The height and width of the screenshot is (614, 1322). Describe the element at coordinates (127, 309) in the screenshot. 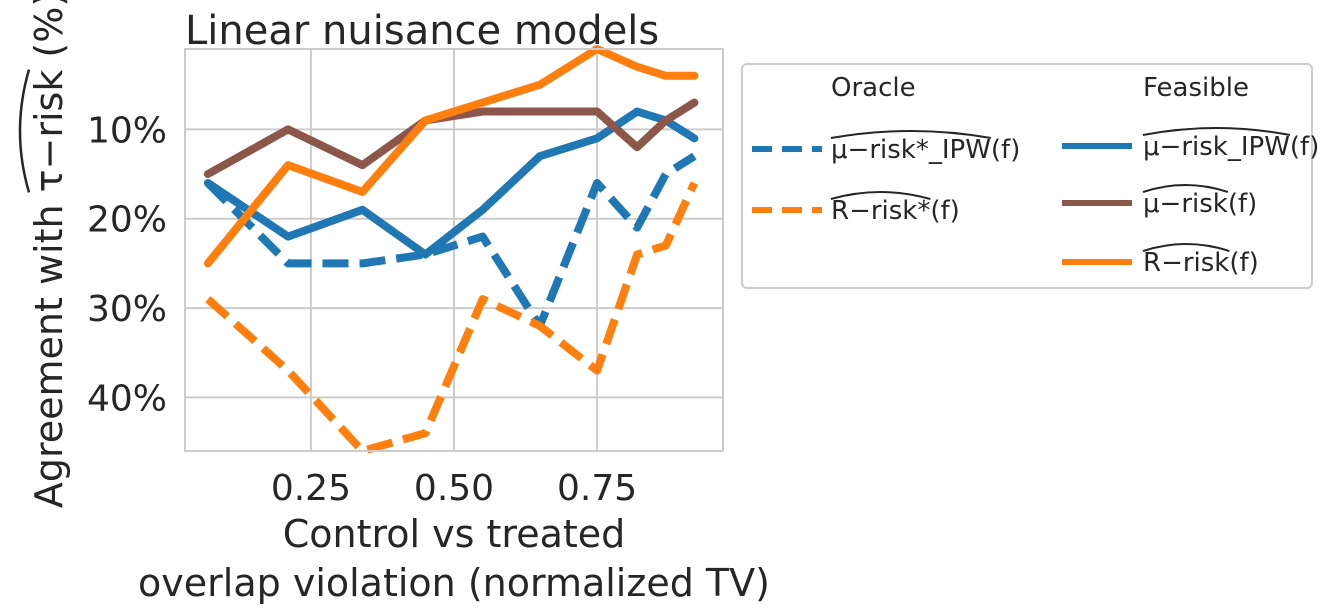

I see `y-tick-label: 30%` at that location.